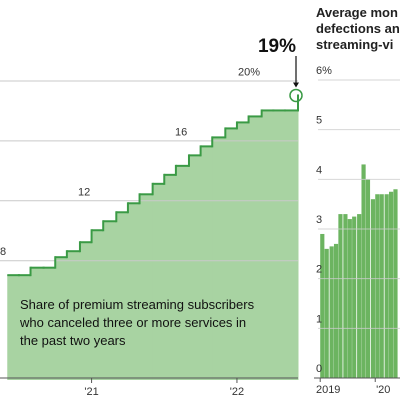  I want to click on annotation: the past two years, so click(73, 340).